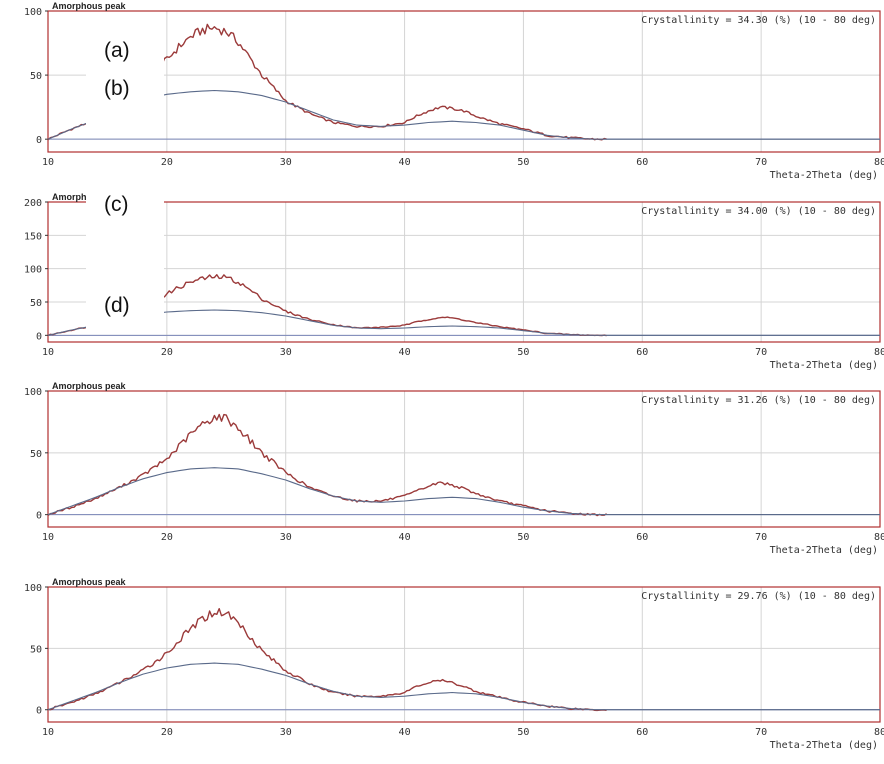 This screenshot has height=764, width=884. I want to click on label-mask-bottom, so click(125, 255).